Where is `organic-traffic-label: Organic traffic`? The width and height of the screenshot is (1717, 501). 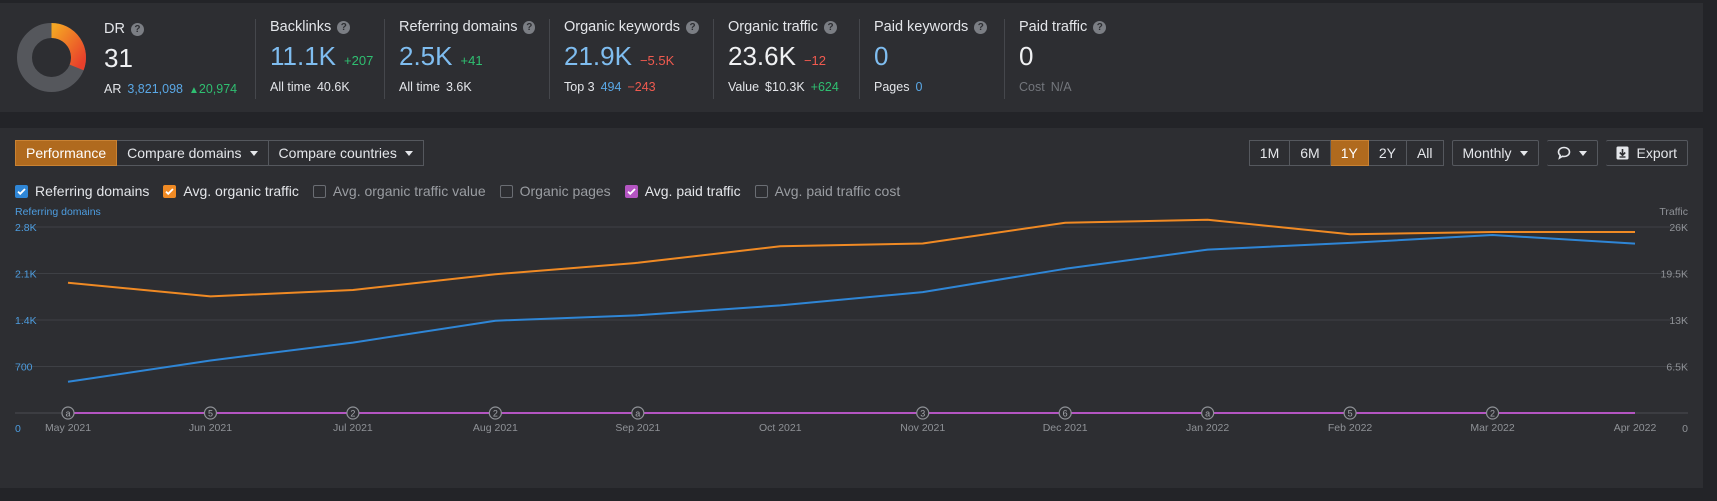 organic-traffic-label: Organic traffic is located at coordinates (773, 27).